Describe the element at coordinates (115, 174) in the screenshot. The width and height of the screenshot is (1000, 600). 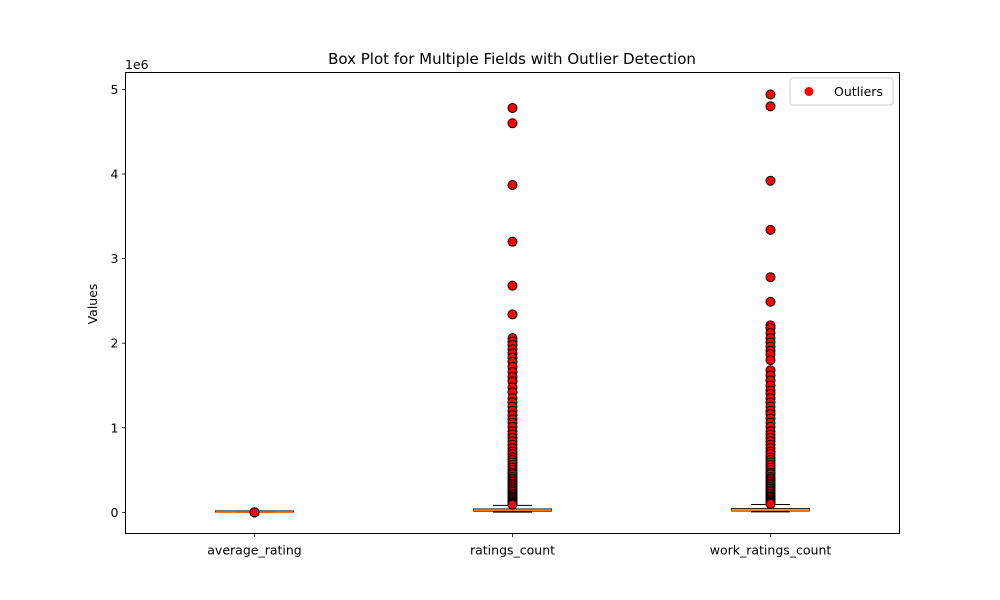
I see `y-tick-label: 4` at that location.